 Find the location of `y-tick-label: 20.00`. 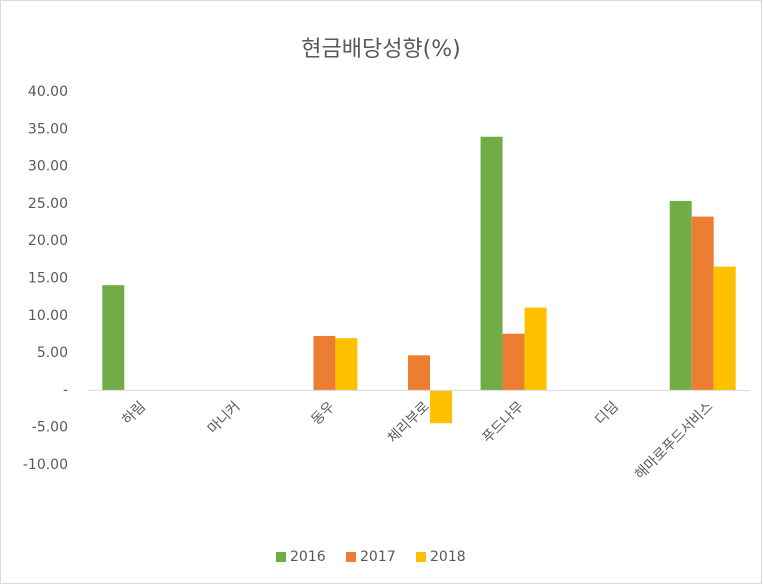

y-tick-label: 20.00 is located at coordinates (48, 241).